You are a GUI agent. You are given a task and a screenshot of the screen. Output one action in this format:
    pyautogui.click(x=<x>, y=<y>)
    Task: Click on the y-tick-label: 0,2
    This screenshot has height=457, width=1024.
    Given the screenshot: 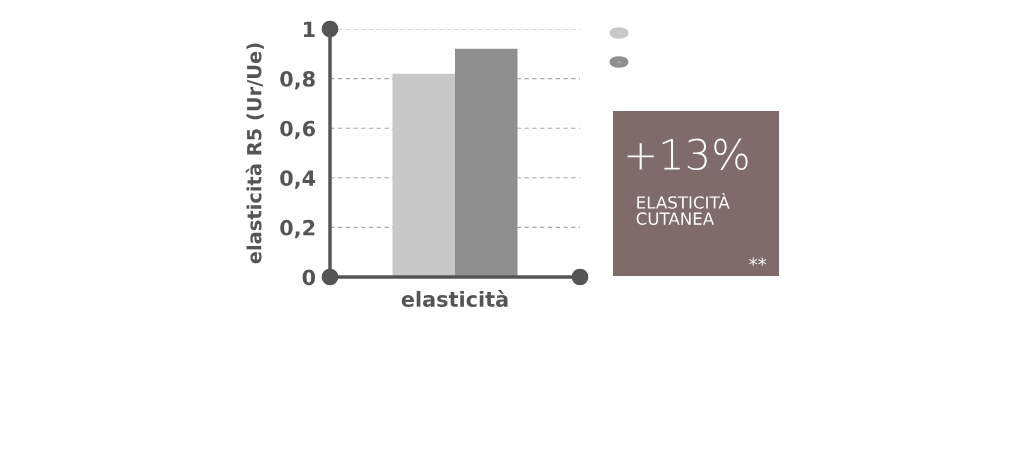 What is the action you would take?
    pyautogui.click(x=297, y=229)
    